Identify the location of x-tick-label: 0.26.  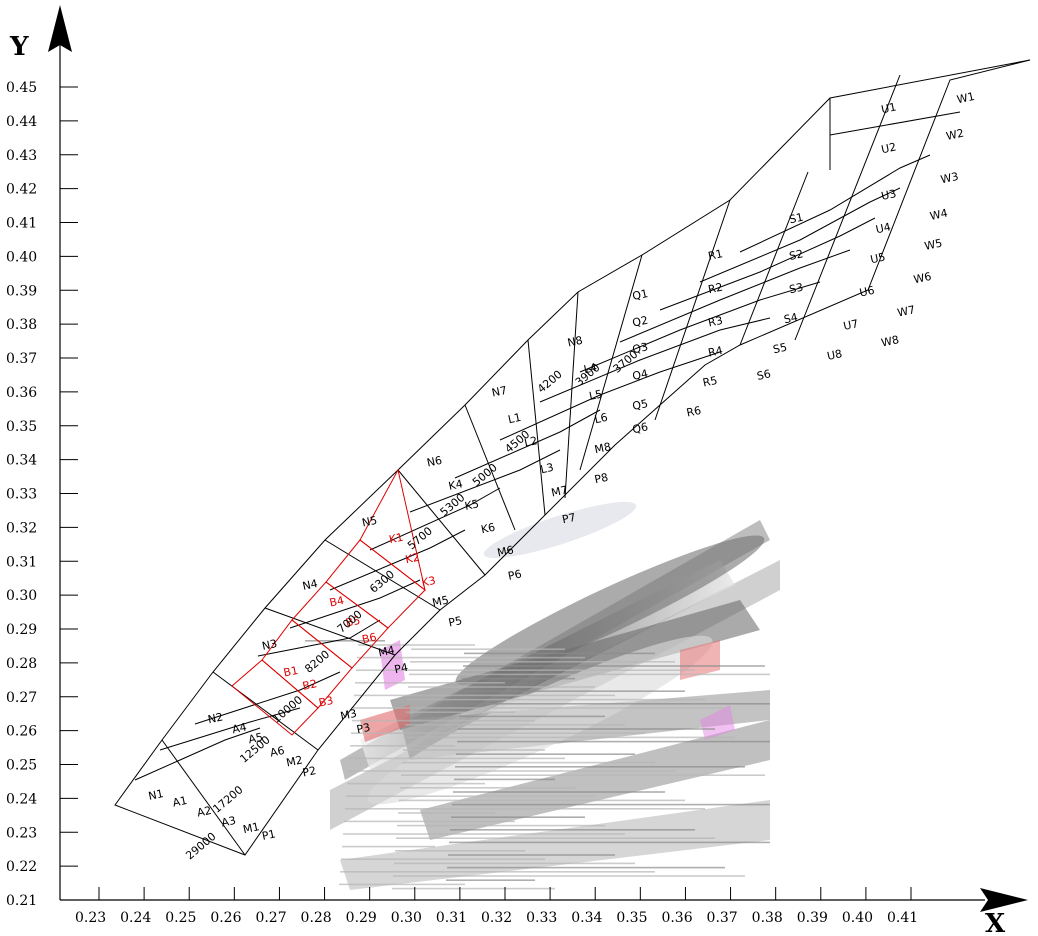
(225, 918).